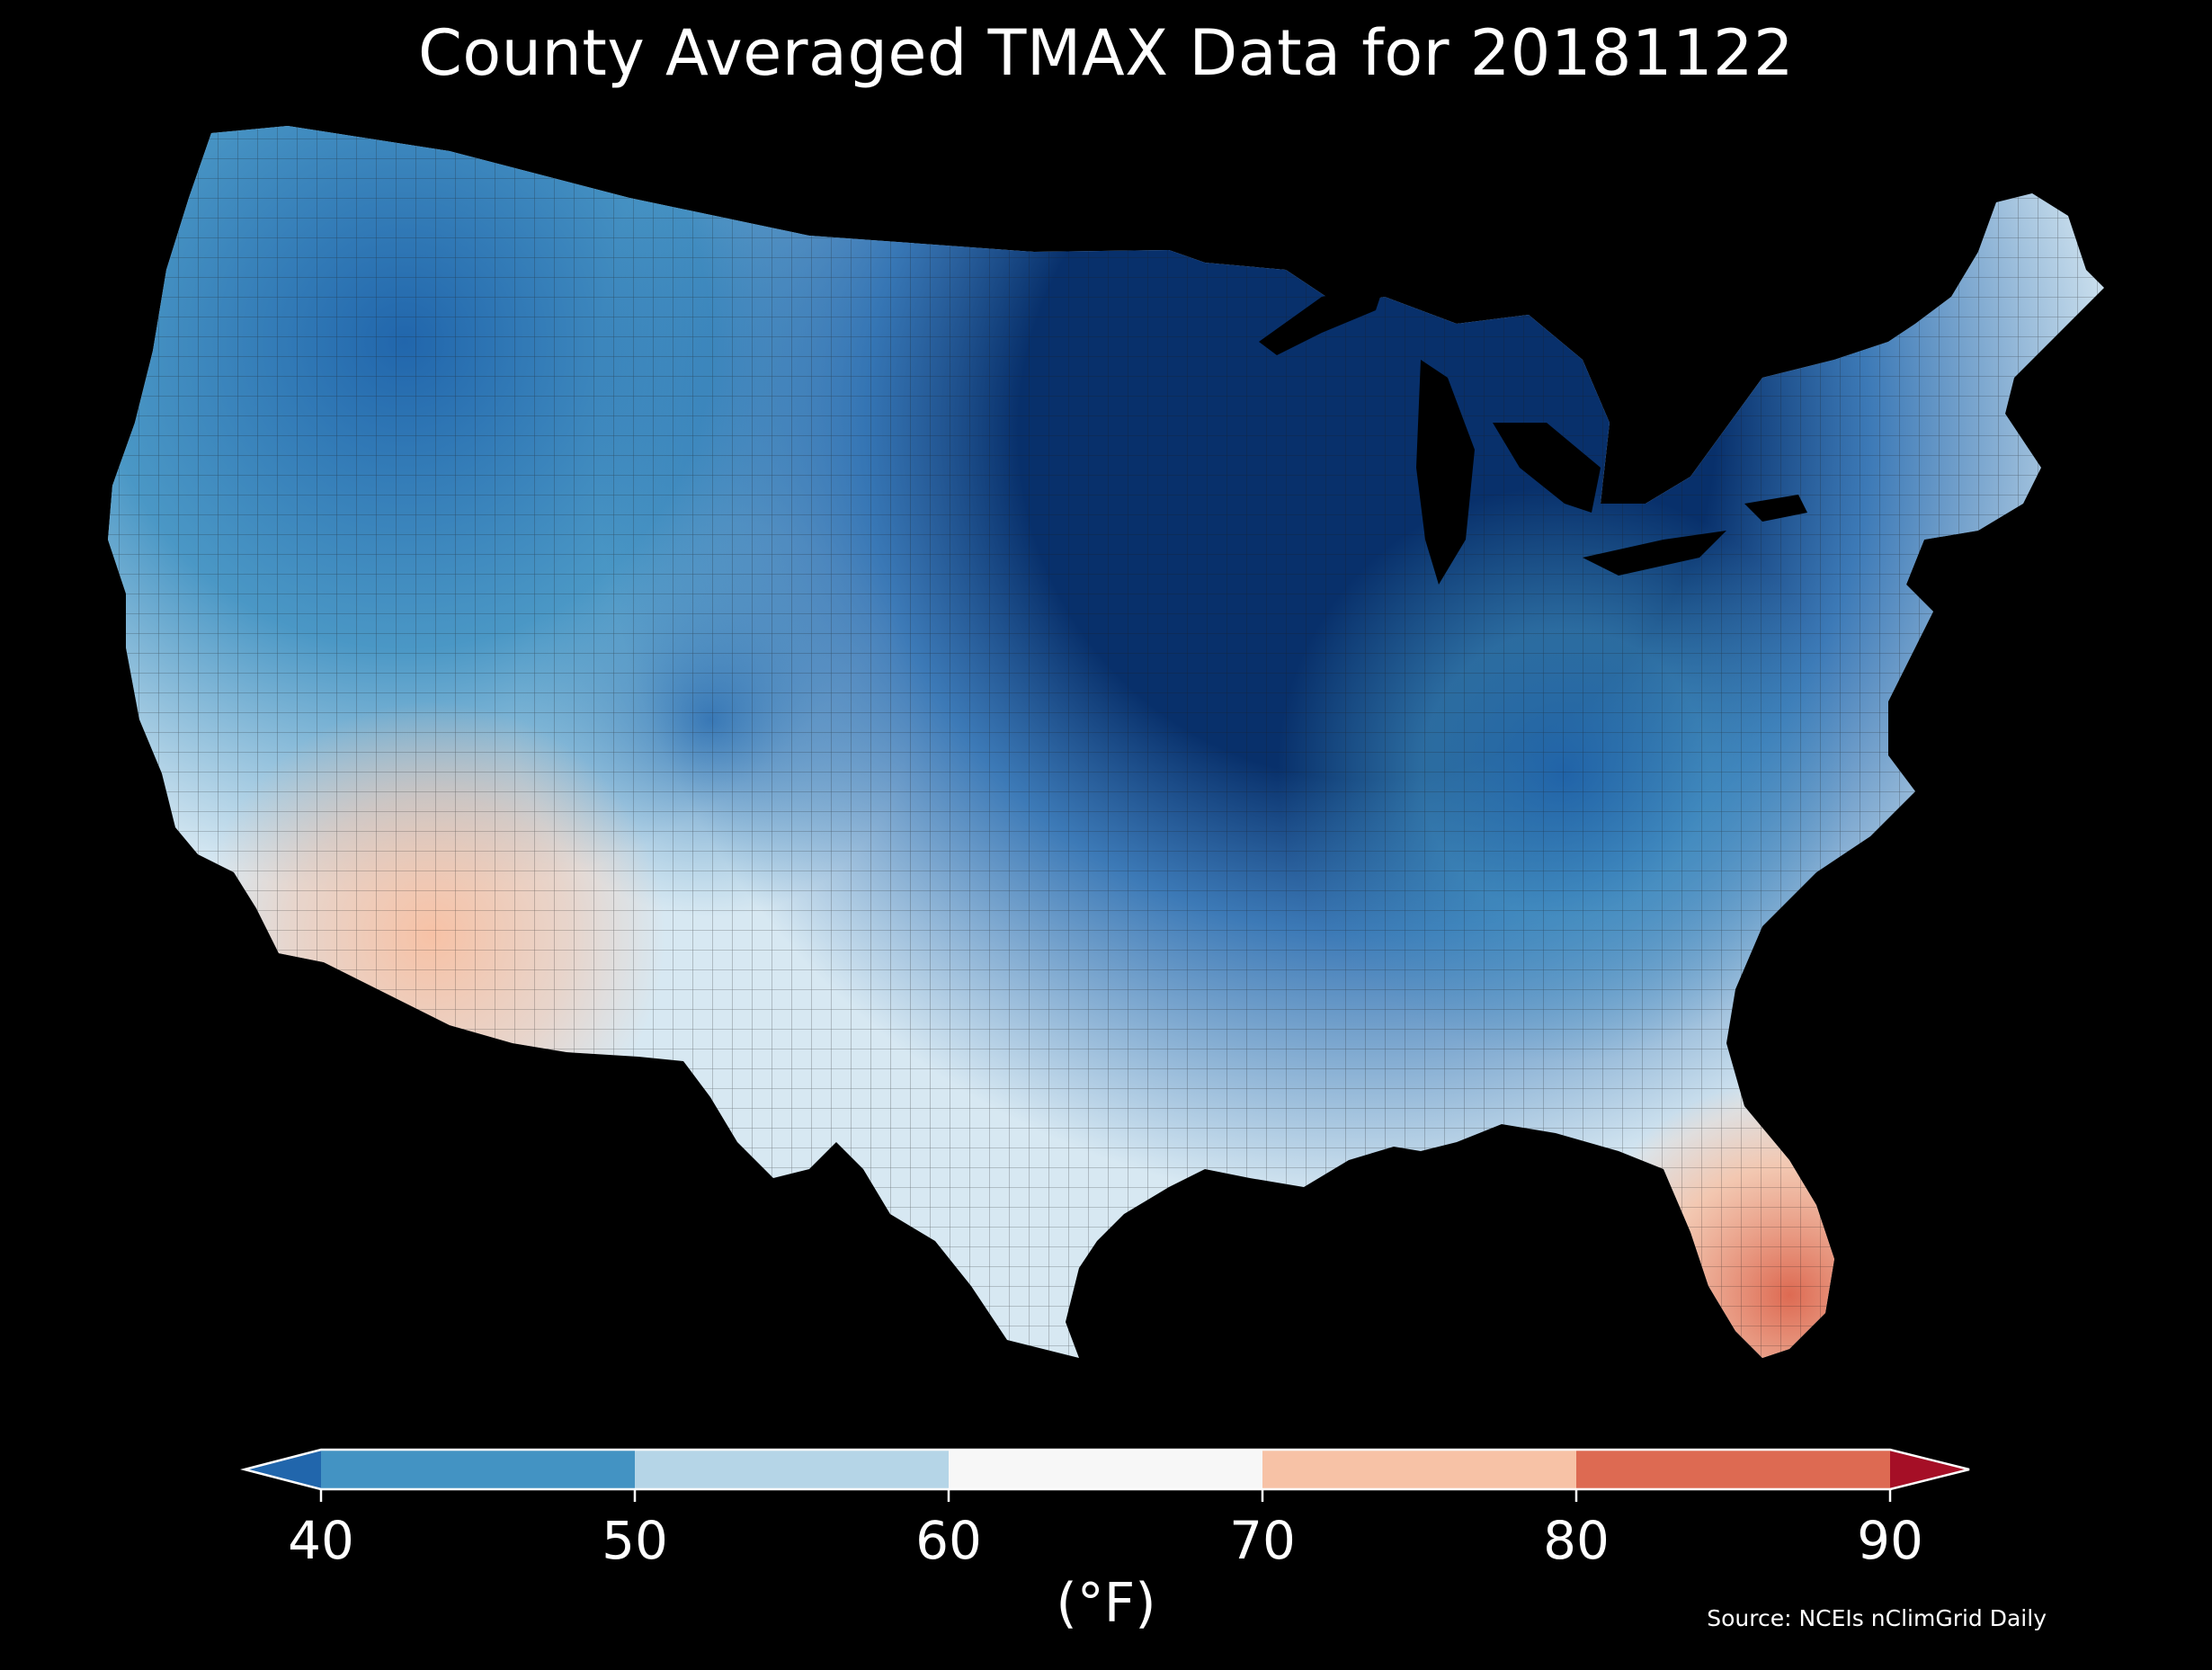 The width and height of the screenshot is (2212, 1670). What do you see at coordinates (635, 1540) in the screenshot?
I see `colorbar-tick-label: 50` at bounding box center [635, 1540].